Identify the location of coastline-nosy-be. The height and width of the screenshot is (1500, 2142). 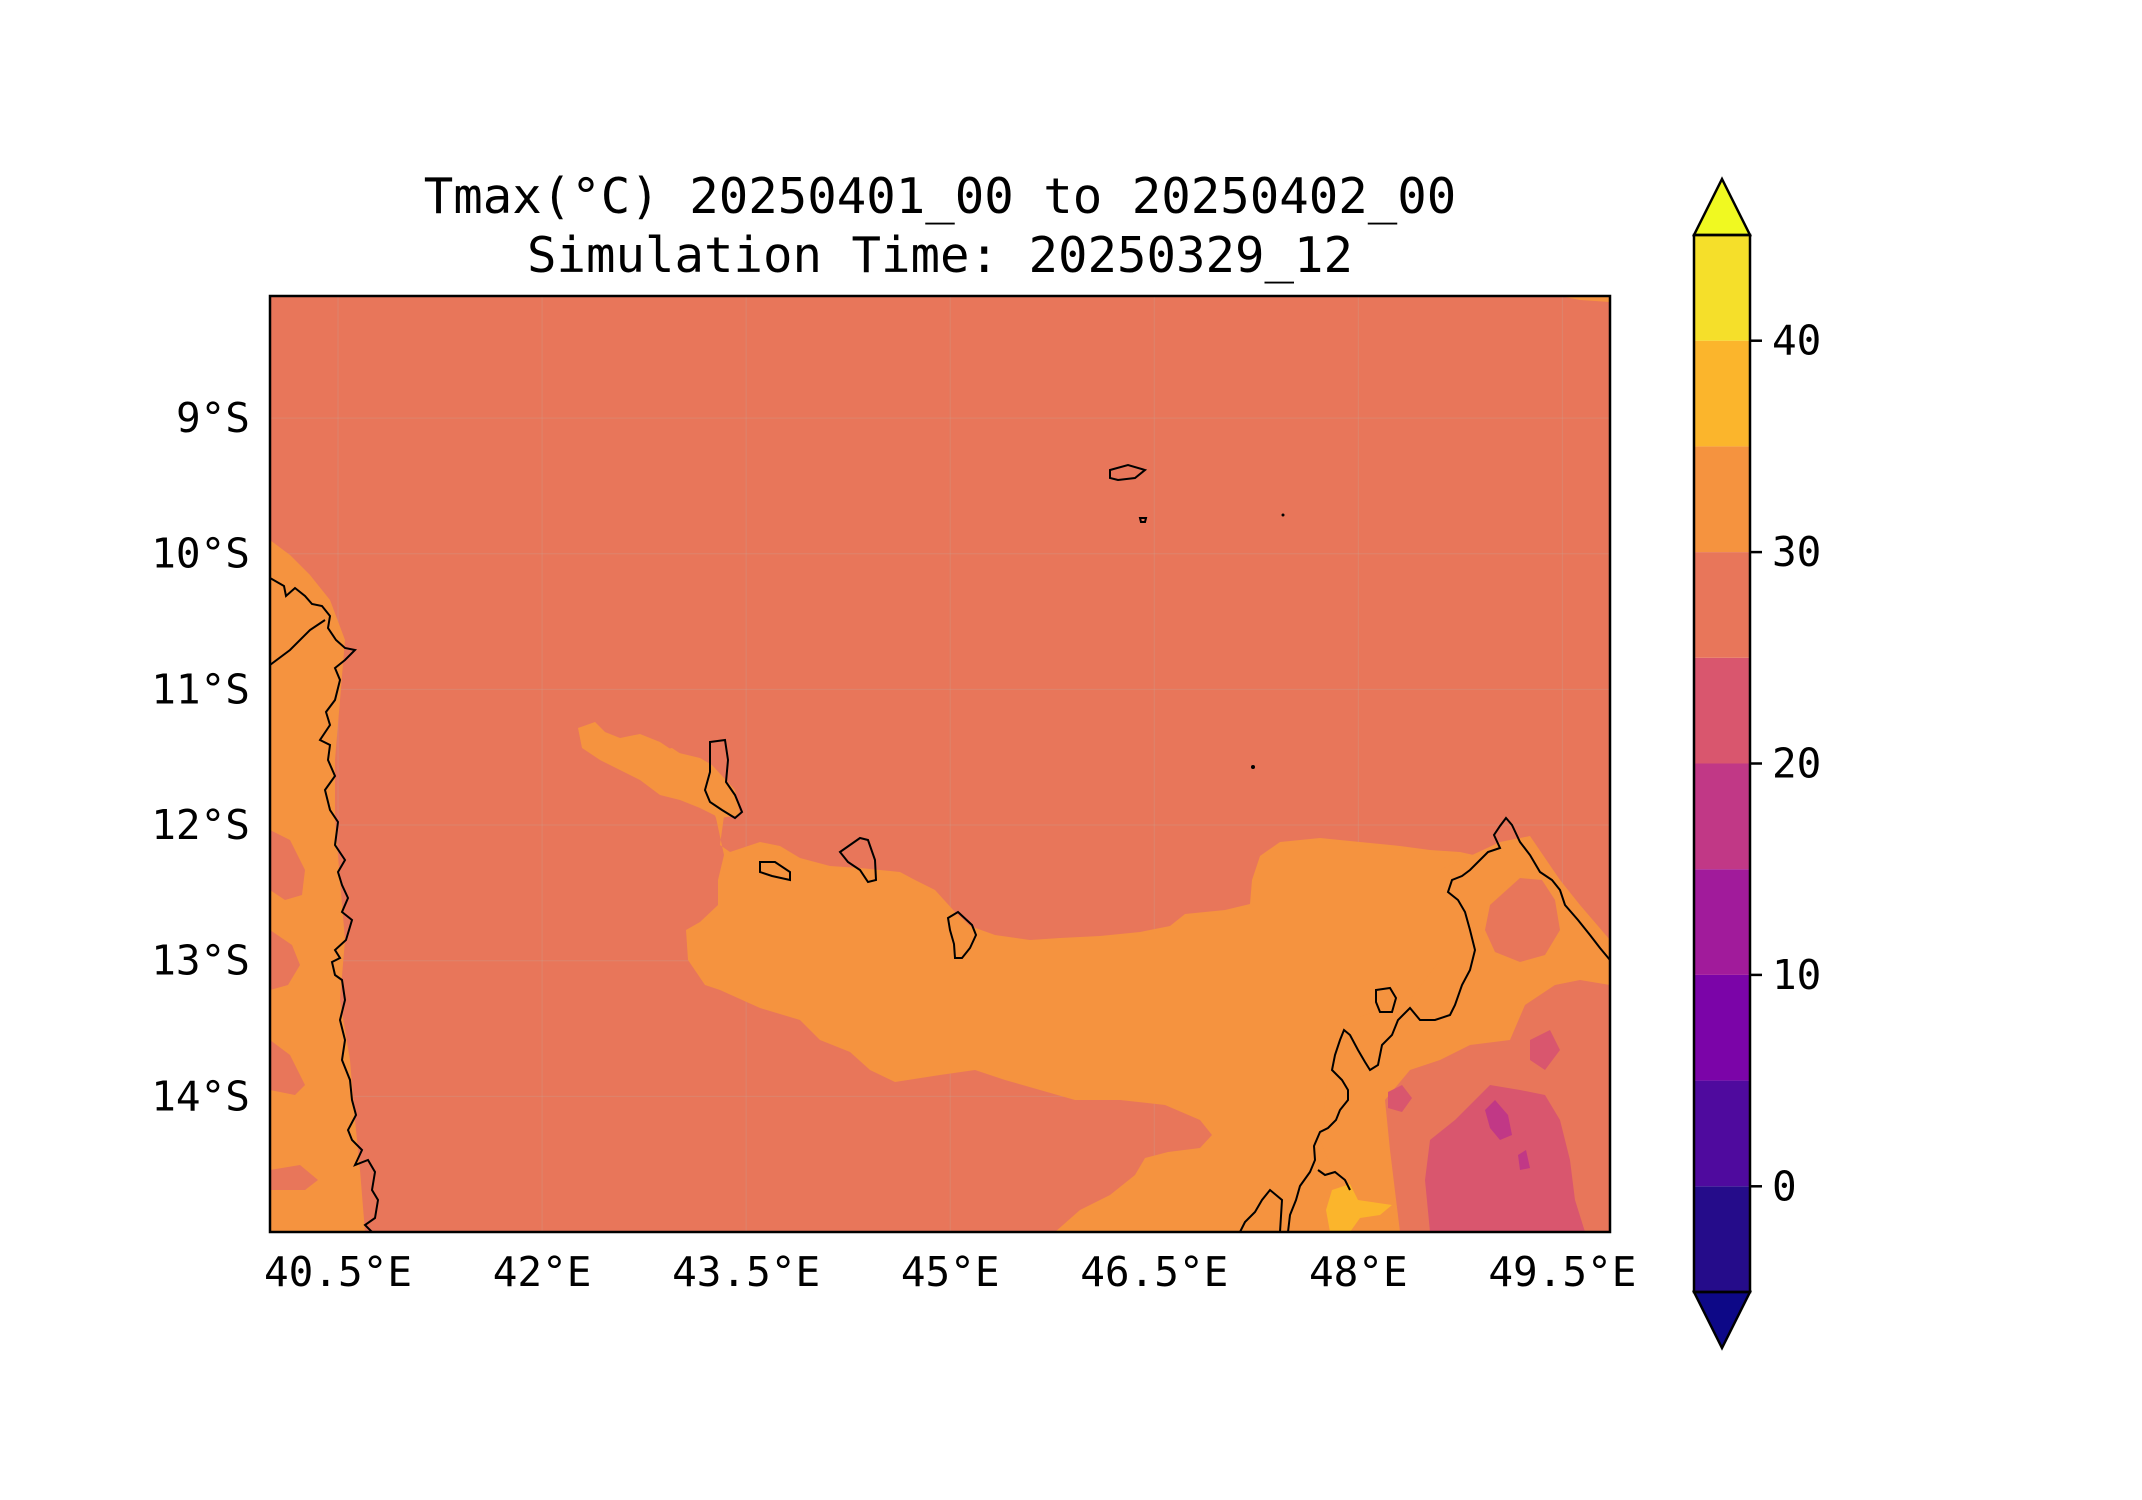
(1386, 999).